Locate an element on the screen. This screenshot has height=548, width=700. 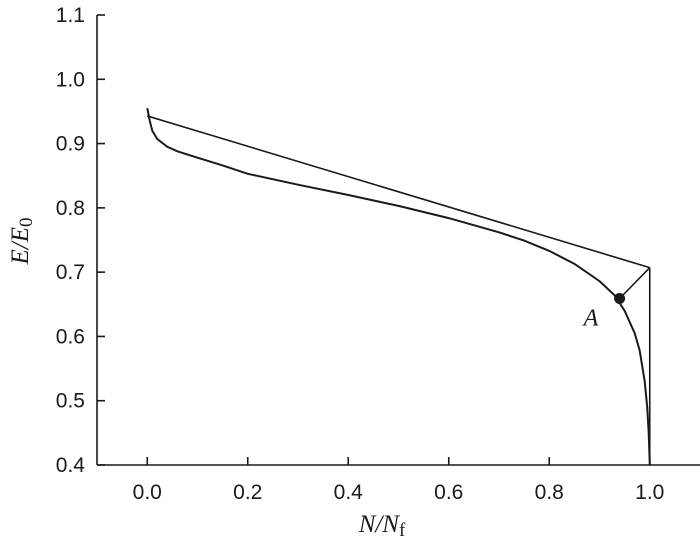
x-tick-label: 0.2 is located at coordinates (247, 492).